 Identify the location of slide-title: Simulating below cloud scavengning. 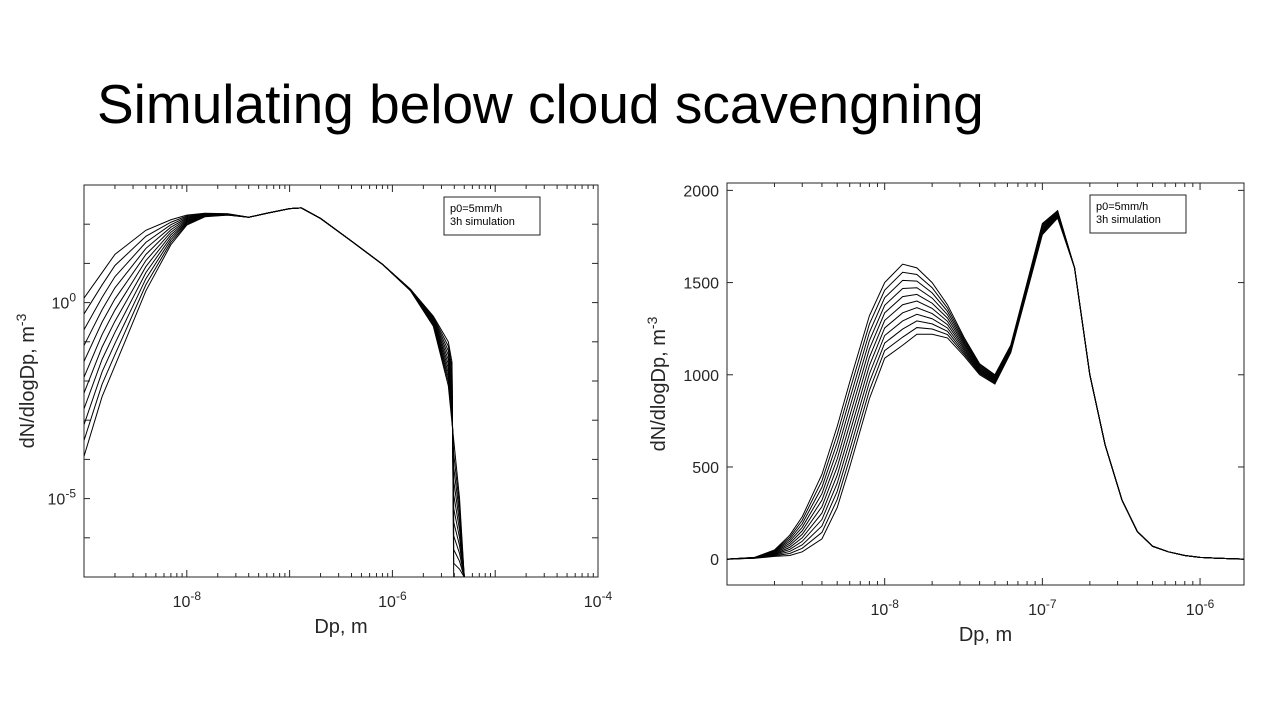
(540, 104).